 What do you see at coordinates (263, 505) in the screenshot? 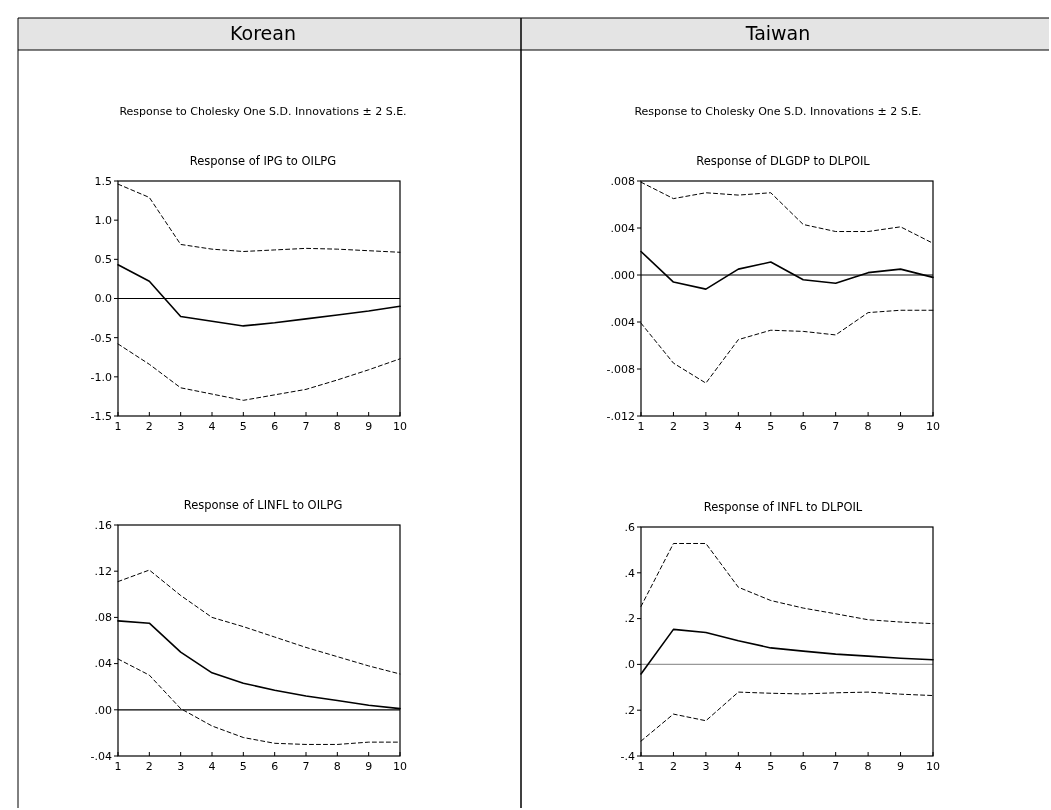
I see `chart-title: Response of LINFL to OILPG` at bounding box center [263, 505].